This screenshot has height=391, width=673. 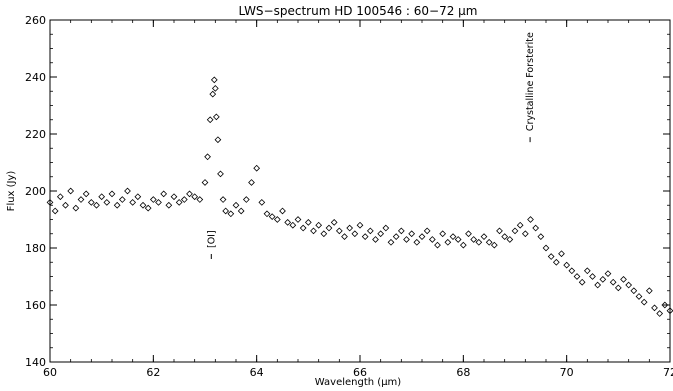 What do you see at coordinates (463, 372) in the screenshot?
I see `x-tick-label: 68` at bounding box center [463, 372].